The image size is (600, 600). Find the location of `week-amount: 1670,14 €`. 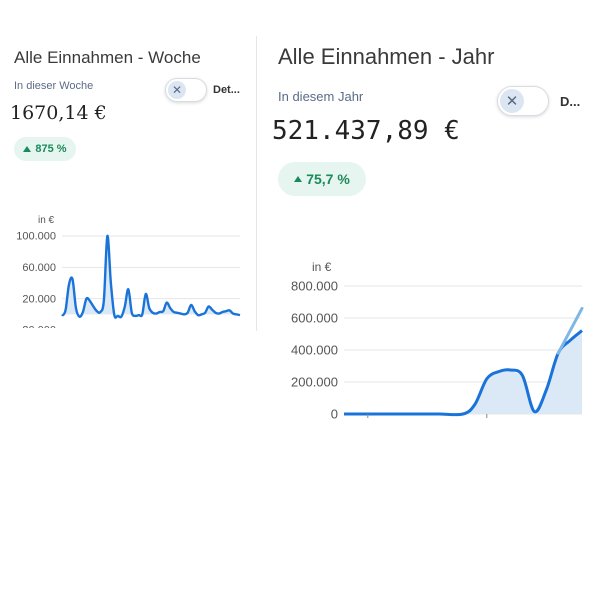

week-amount: 1670,14 € is located at coordinates (58, 113).